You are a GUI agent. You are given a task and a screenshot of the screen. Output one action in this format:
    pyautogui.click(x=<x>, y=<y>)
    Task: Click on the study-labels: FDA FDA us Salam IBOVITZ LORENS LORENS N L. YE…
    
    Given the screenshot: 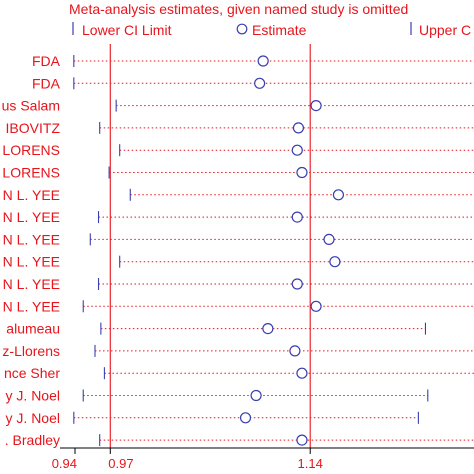 What is the action you would take?
    pyautogui.click(x=31, y=250)
    